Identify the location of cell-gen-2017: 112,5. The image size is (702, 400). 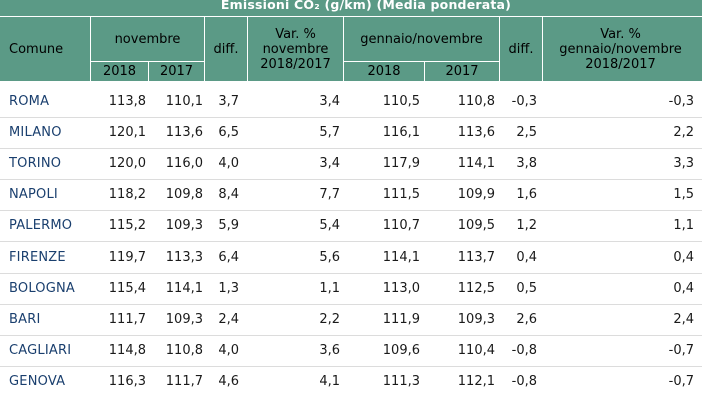
(476, 288).